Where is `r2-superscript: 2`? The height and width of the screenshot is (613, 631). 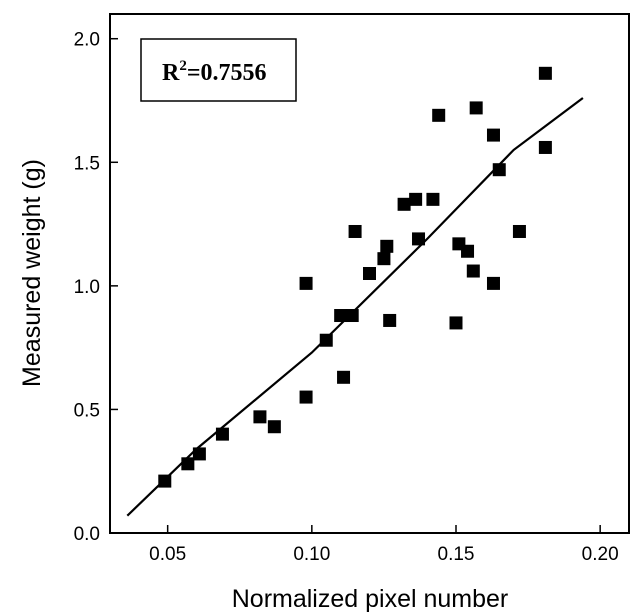 r2-superscript: 2 is located at coordinates (183, 66).